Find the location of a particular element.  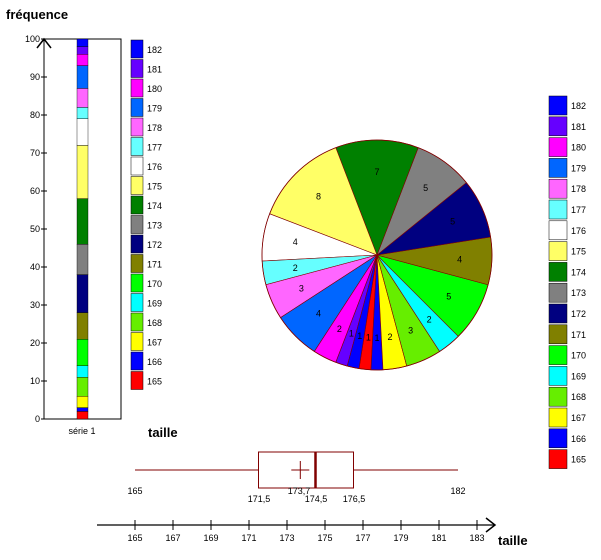

legend-left-label-167: 167 is located at coordinates (154, 343).